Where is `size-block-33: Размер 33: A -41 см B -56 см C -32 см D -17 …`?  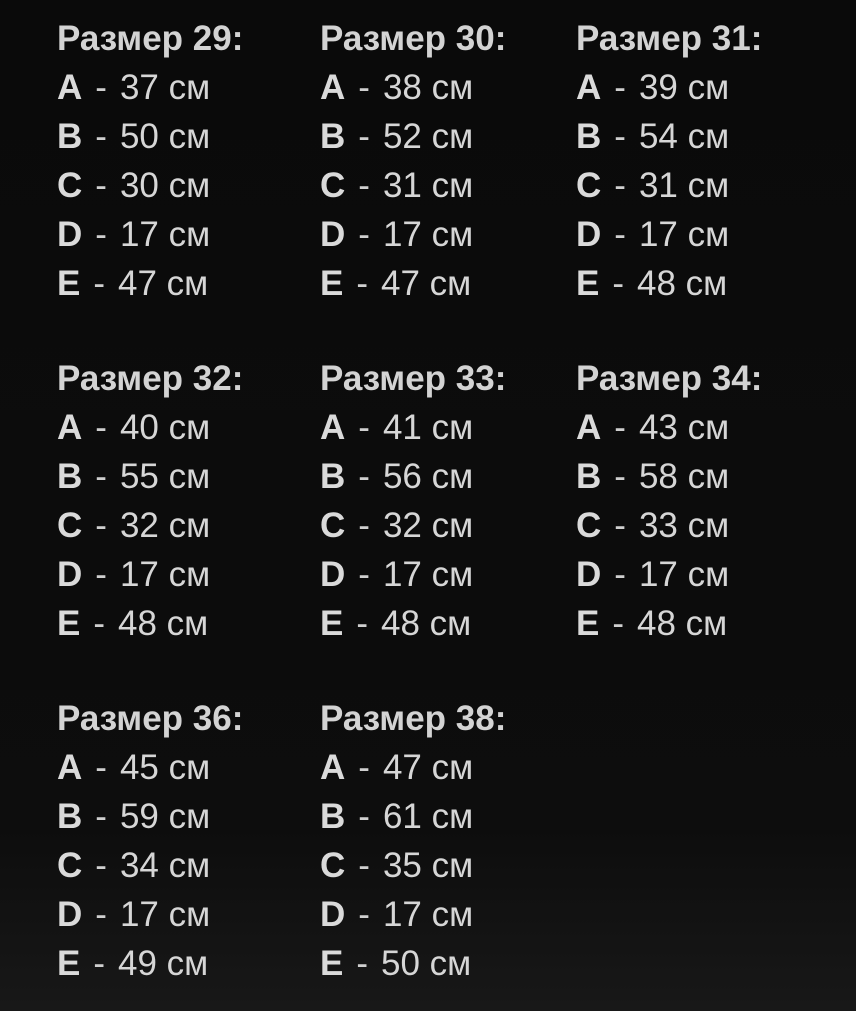
size-block-33: Размер 33: A -41 см B -56 см C -32 см D -17 … is located at coordinates (448, 501).